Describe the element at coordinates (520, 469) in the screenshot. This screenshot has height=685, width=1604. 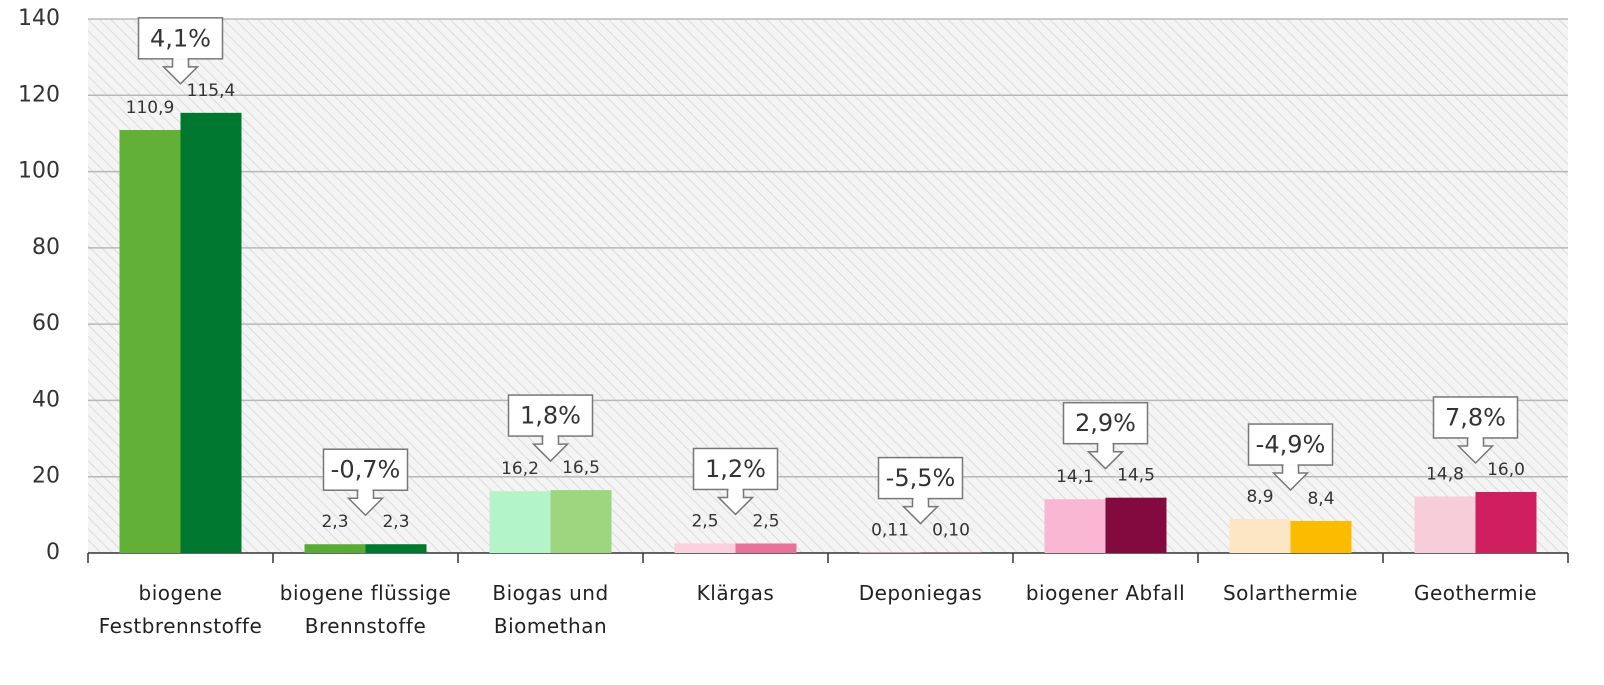
I see `value-label: 16,2` at that location.